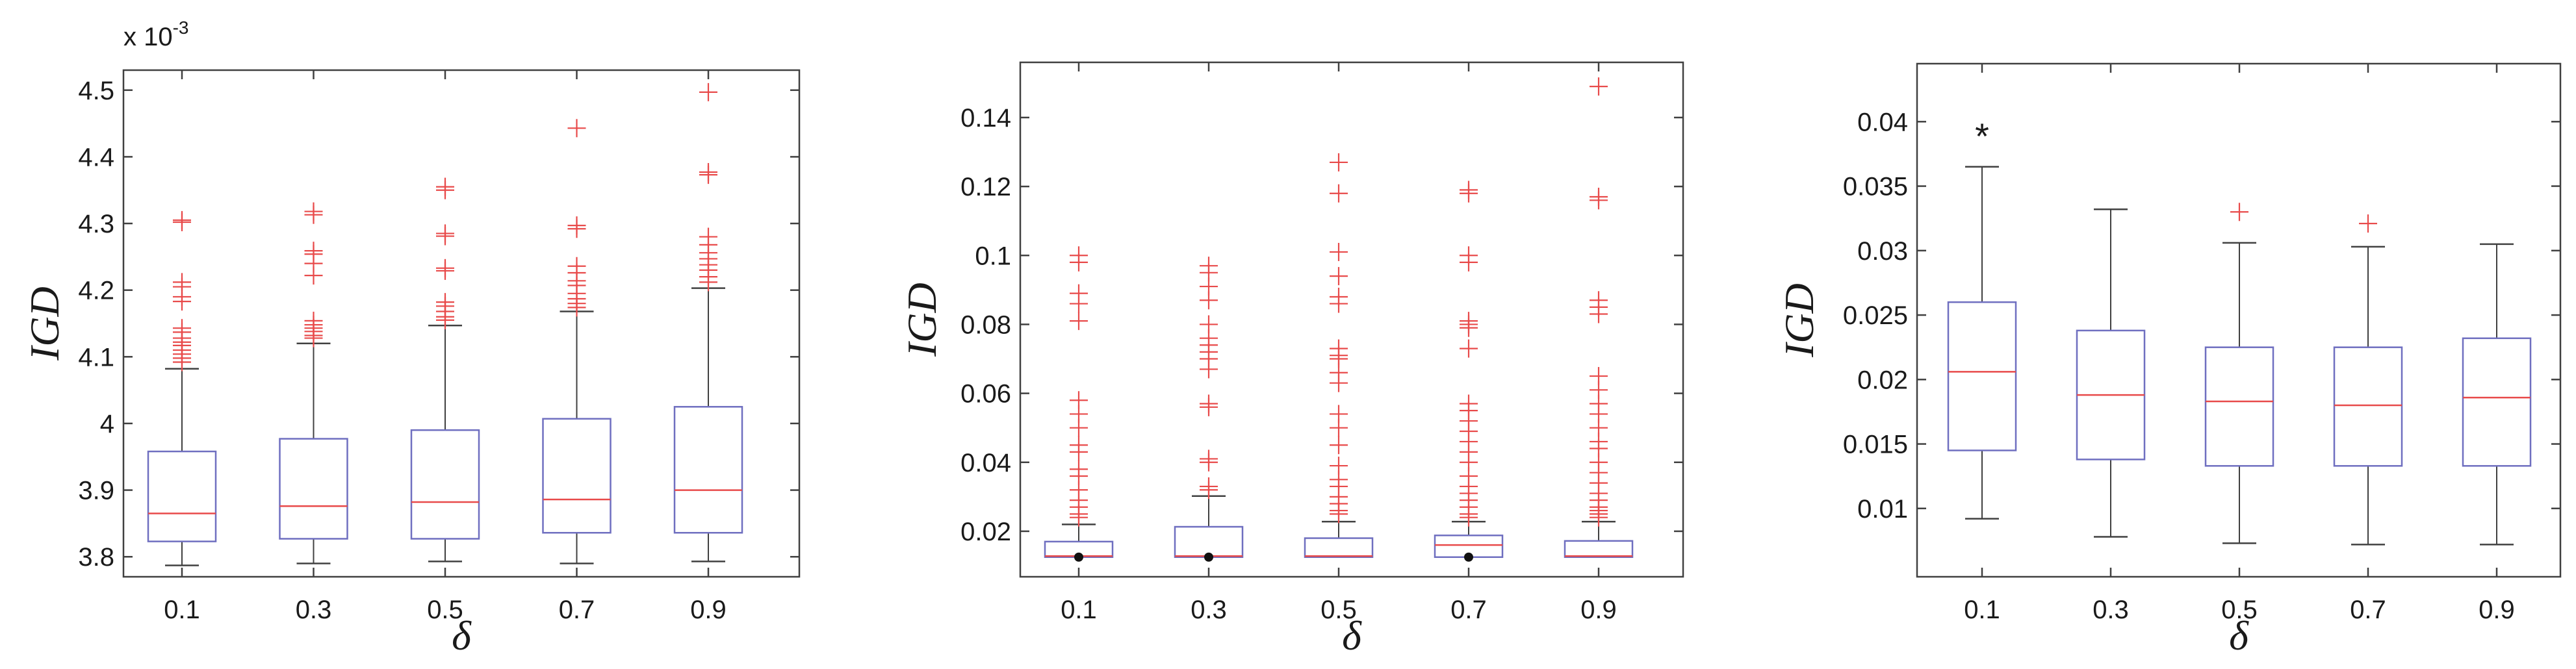 Image resolution: width=2576 pixels, height=669 pixels. I want to click on y-scale-base: x 10, so click(148, 37).